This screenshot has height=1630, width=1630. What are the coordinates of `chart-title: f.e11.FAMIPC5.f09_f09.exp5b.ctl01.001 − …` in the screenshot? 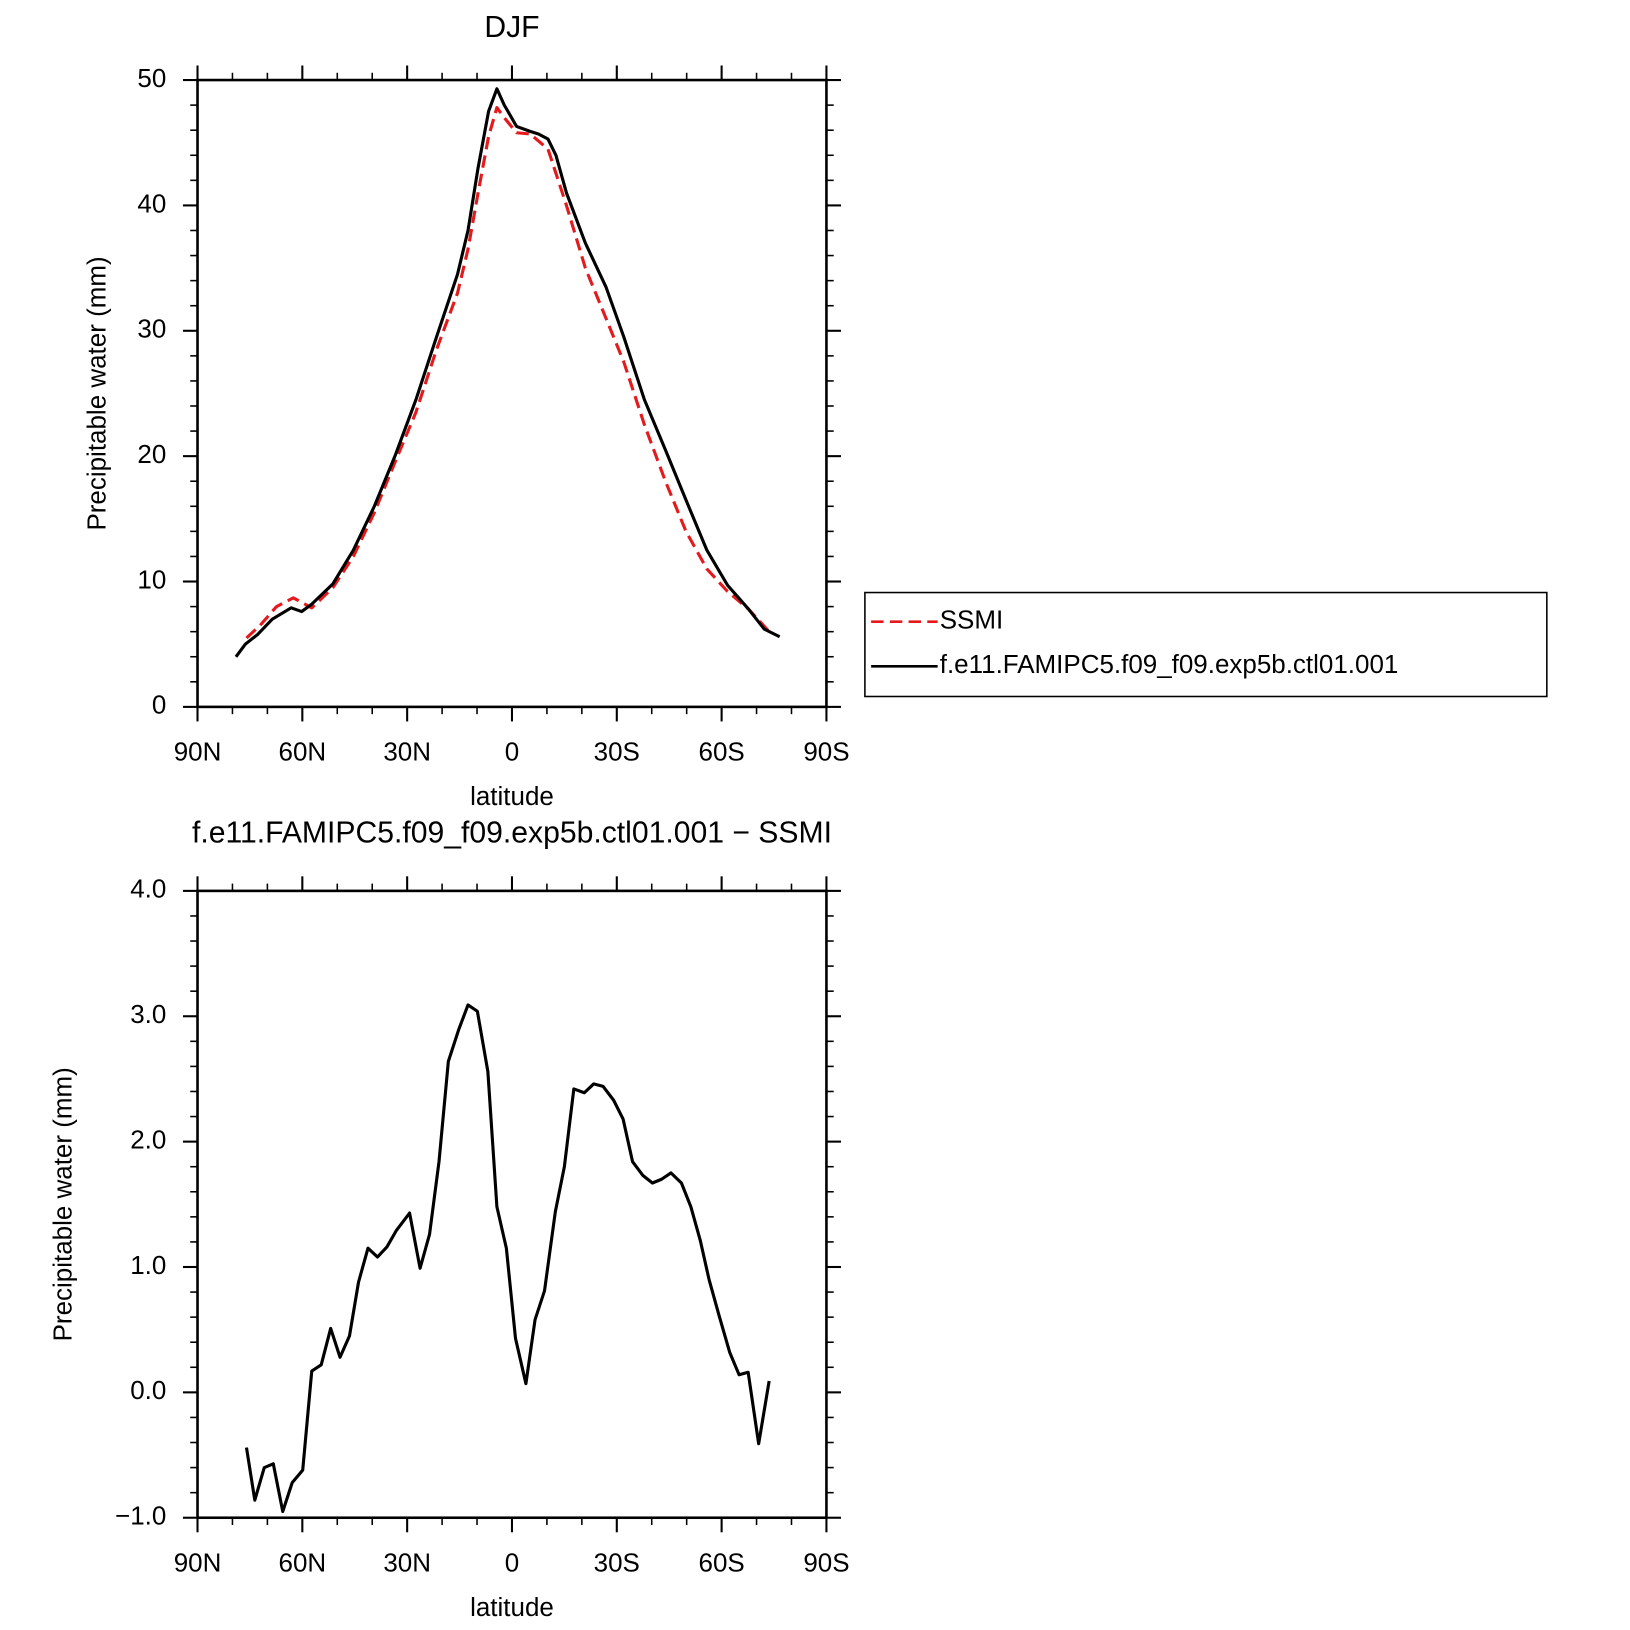 It's located at (512, 833).